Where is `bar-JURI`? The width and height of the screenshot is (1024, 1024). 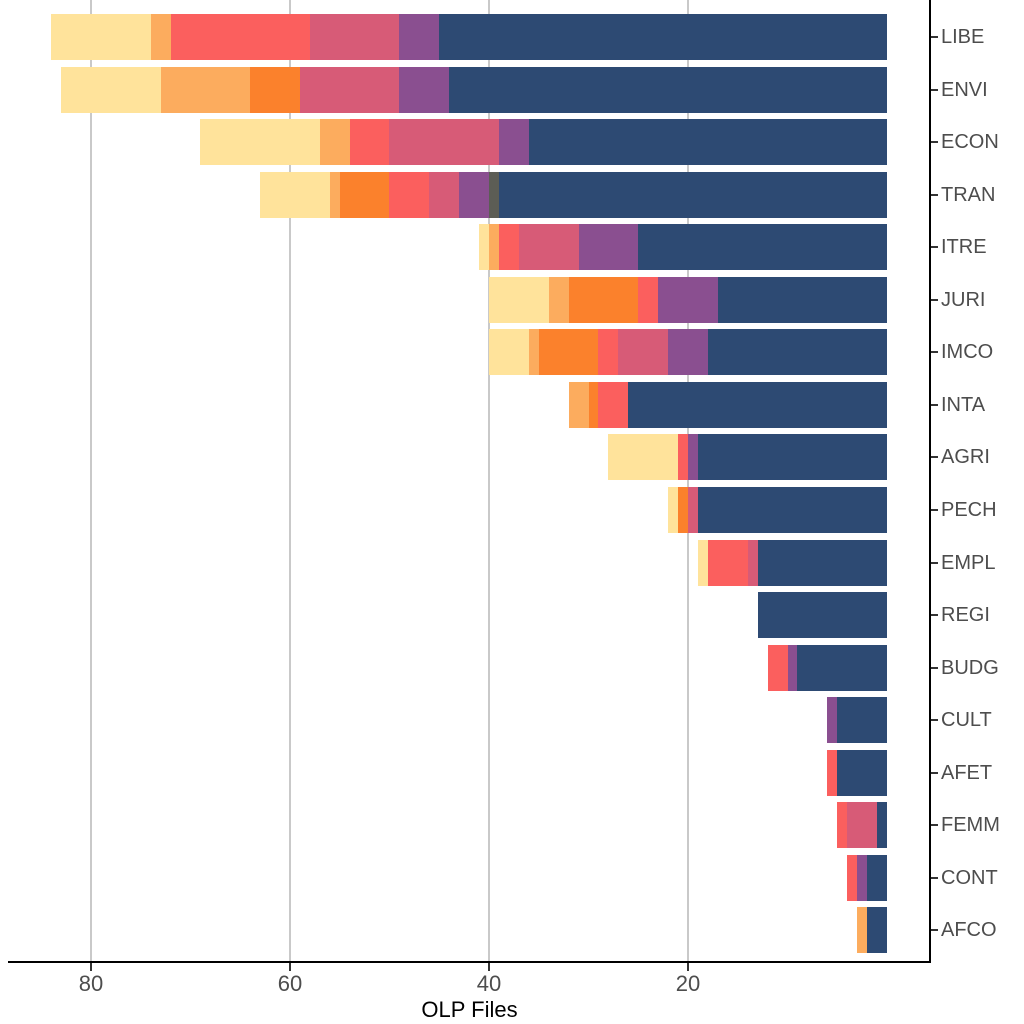 bar-JURI is located at coordinates (688, 299).